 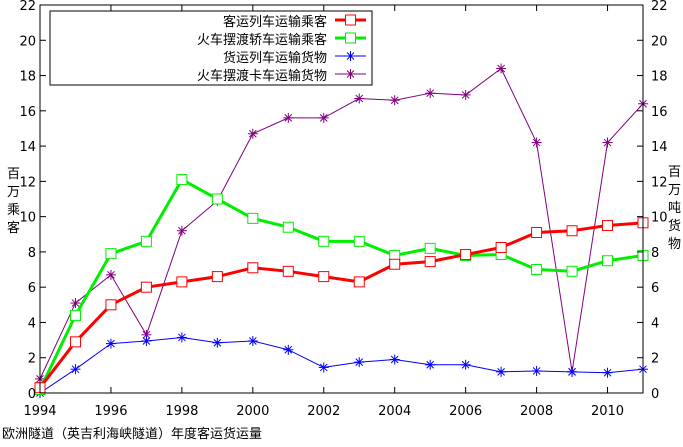 I want to click on left-axis-title-char: 客, so click(x=13, y=228).